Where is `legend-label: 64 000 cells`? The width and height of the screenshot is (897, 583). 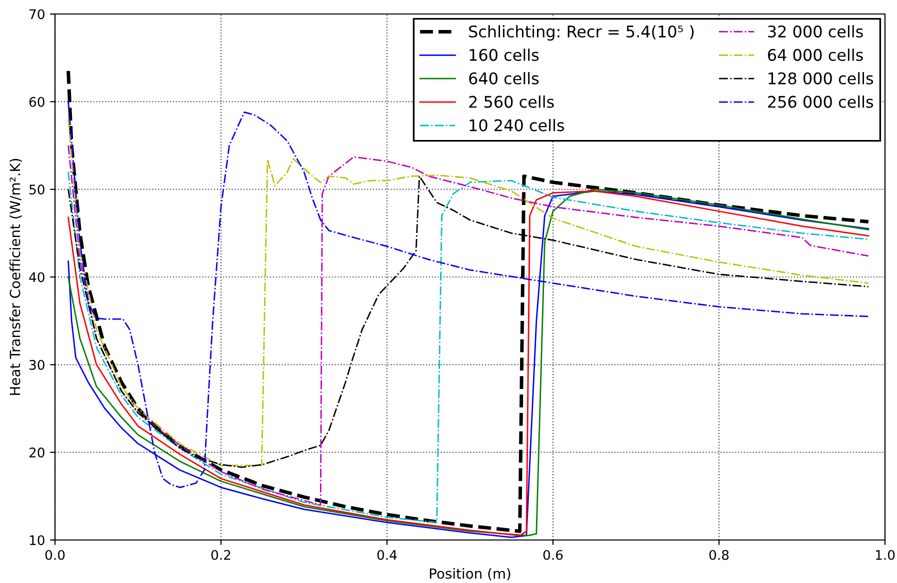 legend-label: 64 000 cells is located at coordinates (815, 54).